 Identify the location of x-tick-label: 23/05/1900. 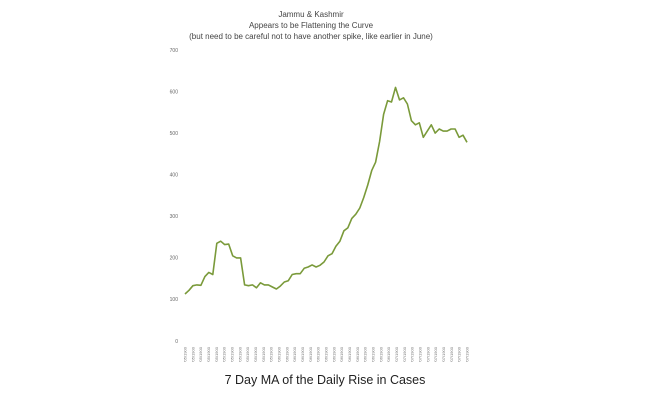
(239, 354).